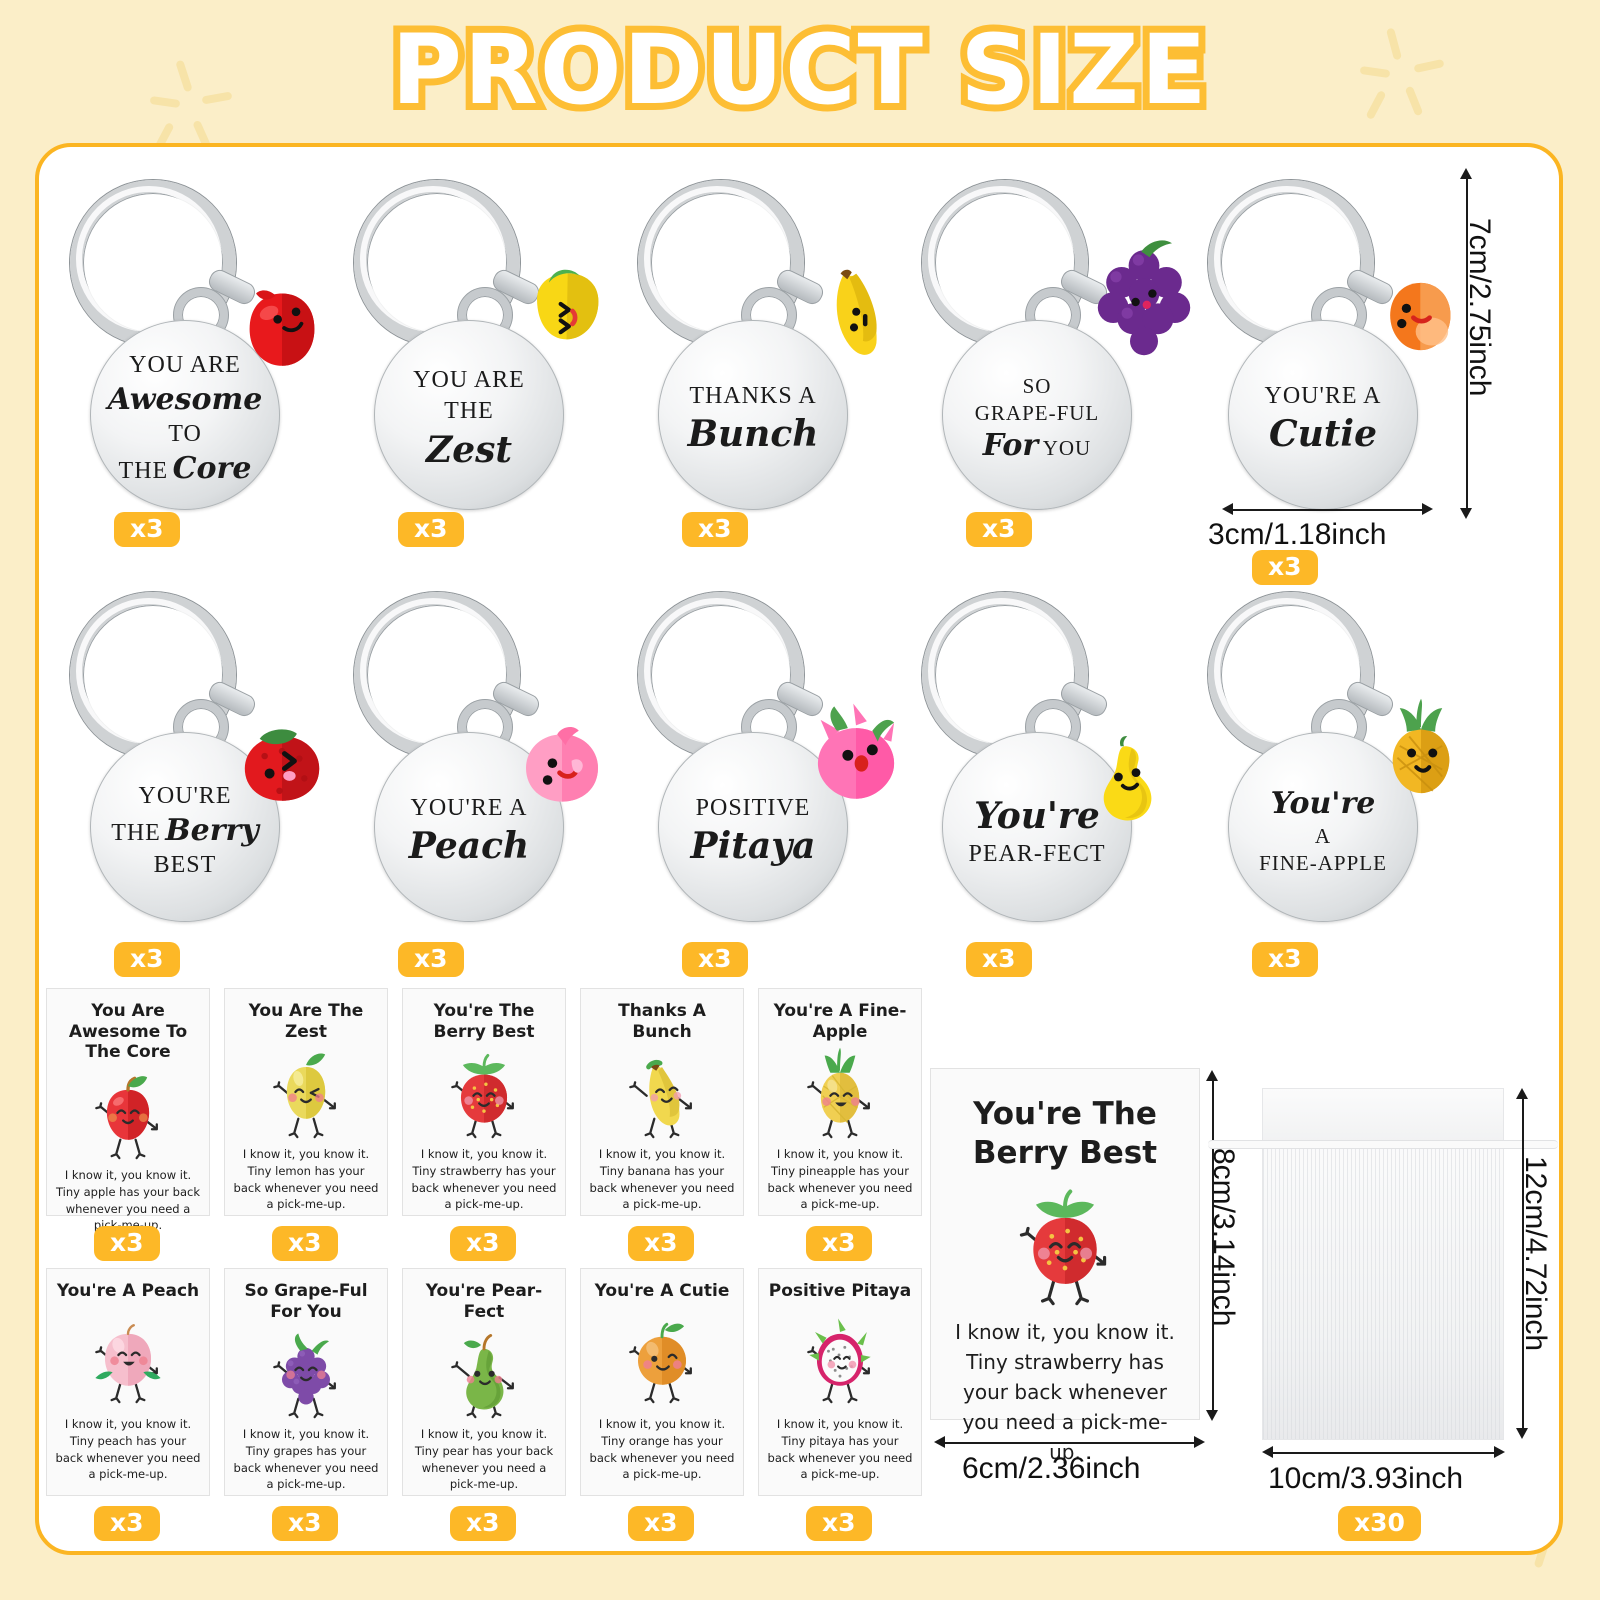  I want to click on charm-lemon-icon, so click(563, 311).